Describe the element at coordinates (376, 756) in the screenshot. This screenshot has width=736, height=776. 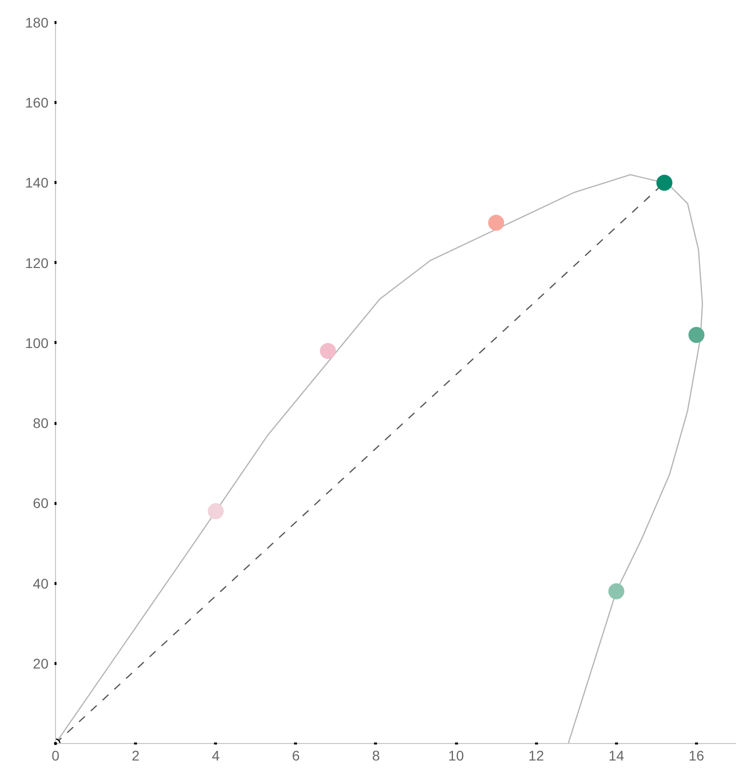
I see `x-tick-label: 8` at that location.